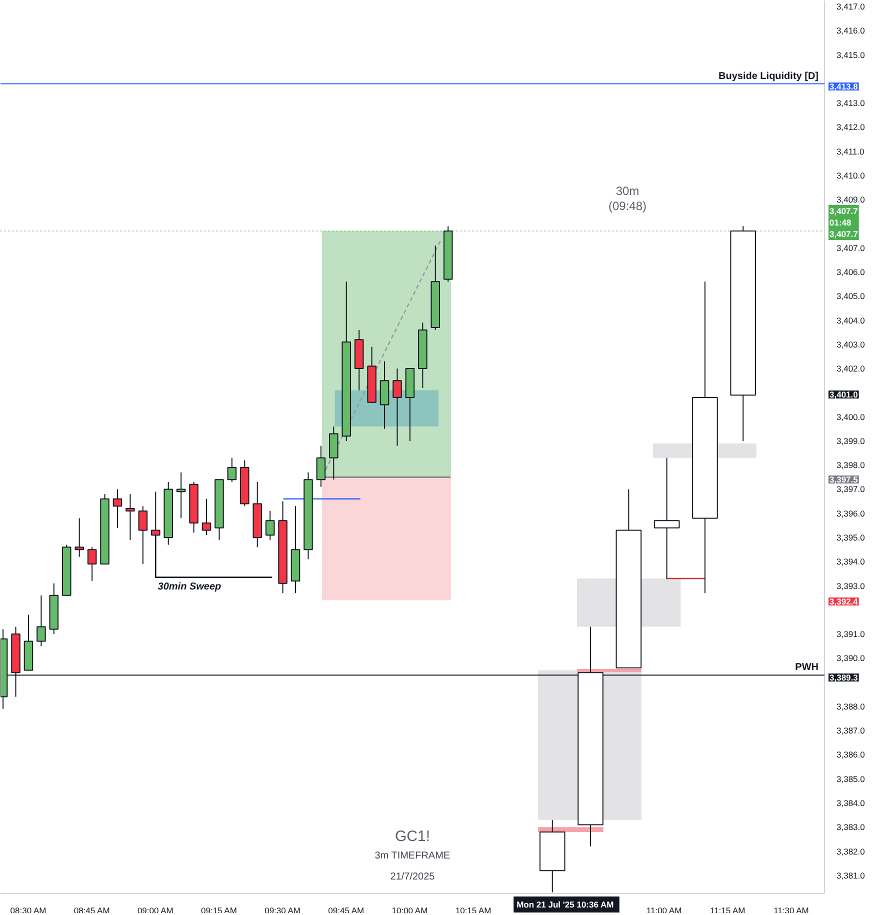 This screenshot has height=915, width=876. Describe the element at coordinates (850, 151) in the screenshot. I see `y-tick-label: 3,411.0` at that location.